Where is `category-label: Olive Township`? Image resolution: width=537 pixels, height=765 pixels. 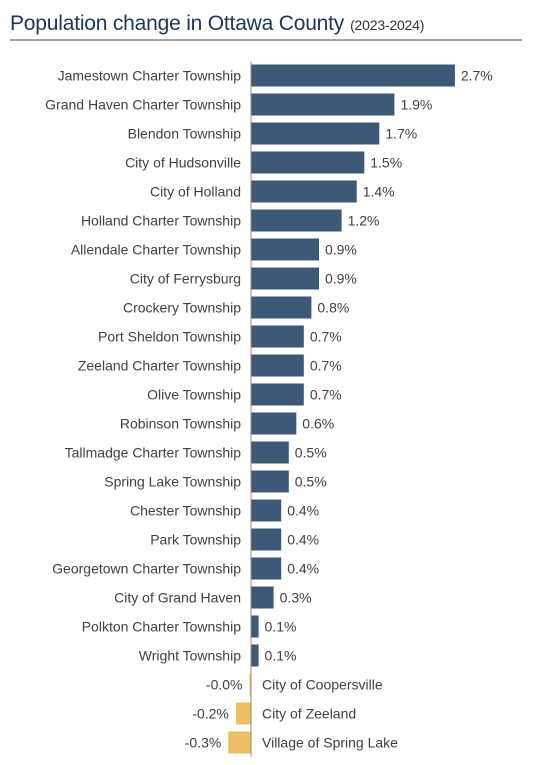
category-label: Olive Township is located at coordinates (194, 395).